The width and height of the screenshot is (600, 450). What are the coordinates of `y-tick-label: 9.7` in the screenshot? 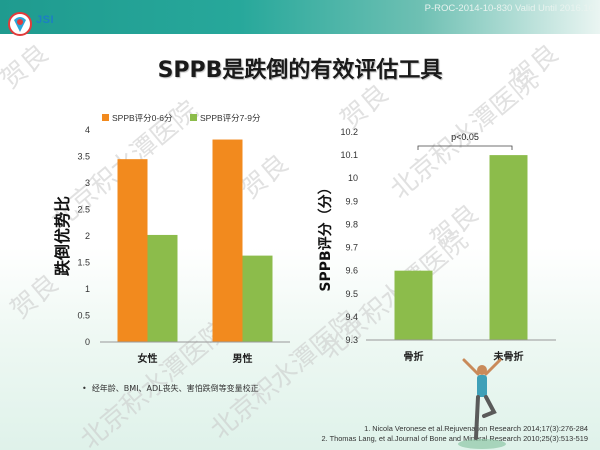 It's located at (351, 248).